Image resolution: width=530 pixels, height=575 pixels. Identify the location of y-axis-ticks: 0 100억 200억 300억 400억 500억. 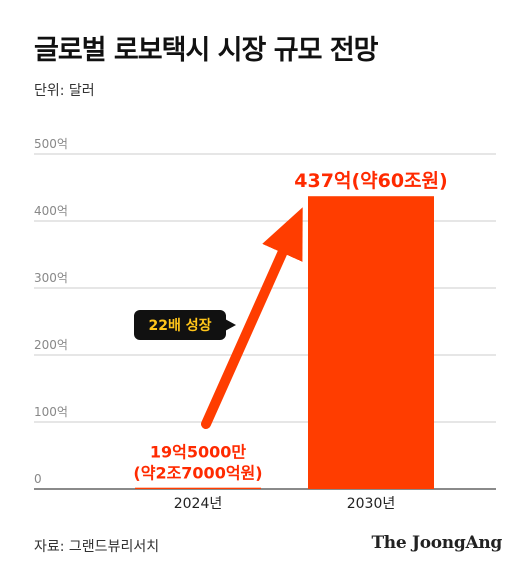
(51, 311).